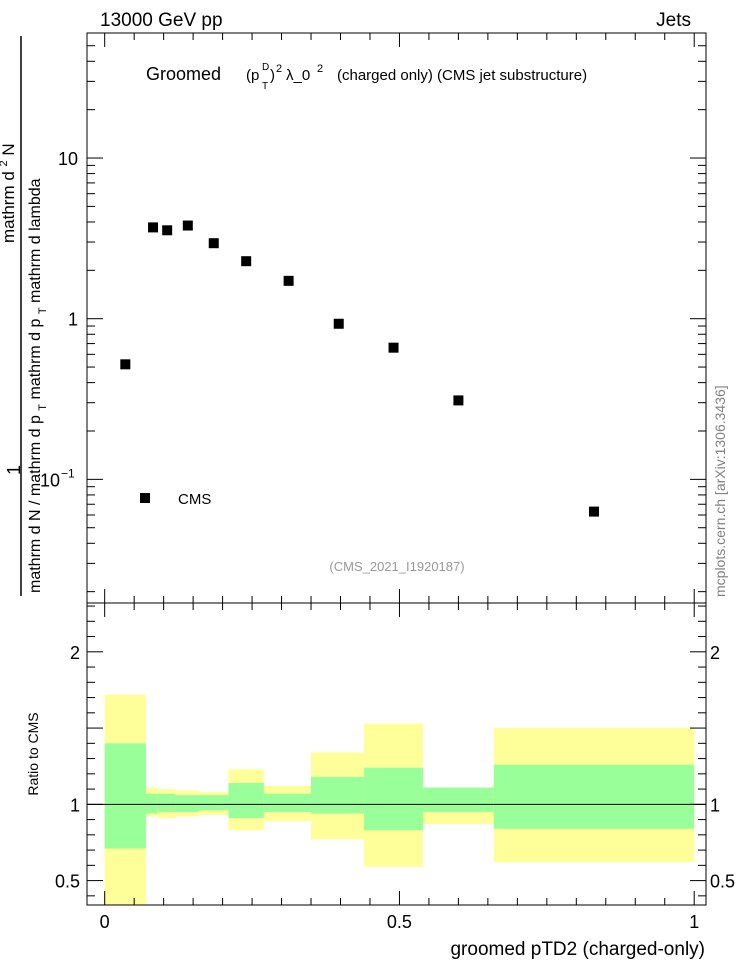  What do you see at coordinates (252, 75) in the screenshot?
I see `formula-open: (p` at bounding box center [252, 75].